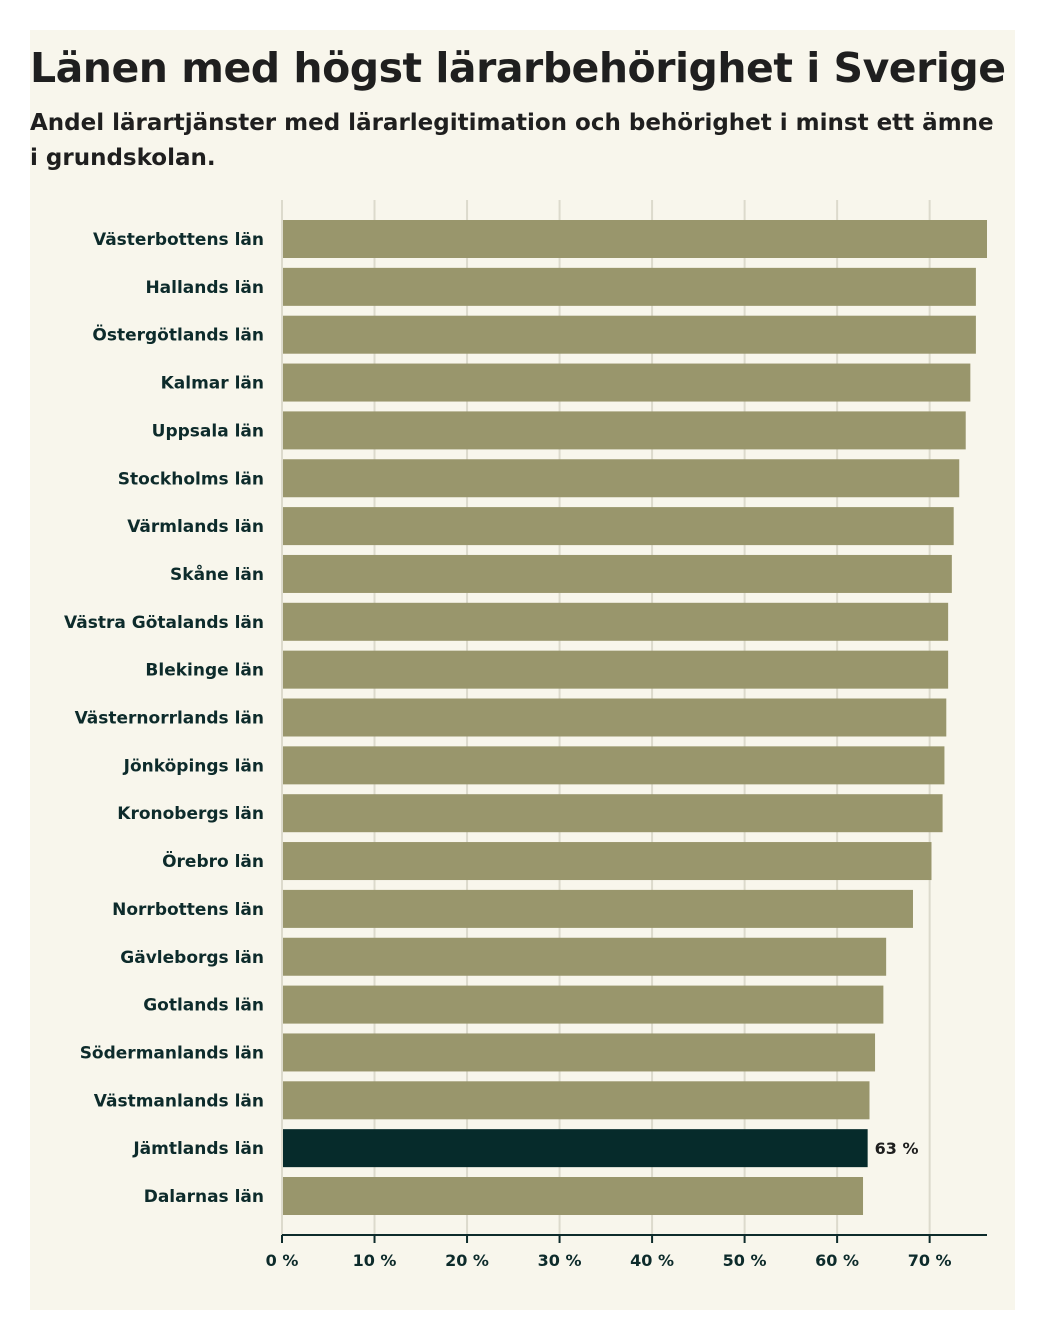 This screenshot has height=1340, width=1045. I want to click on category-label: Blekinge län, so click(204, 671).